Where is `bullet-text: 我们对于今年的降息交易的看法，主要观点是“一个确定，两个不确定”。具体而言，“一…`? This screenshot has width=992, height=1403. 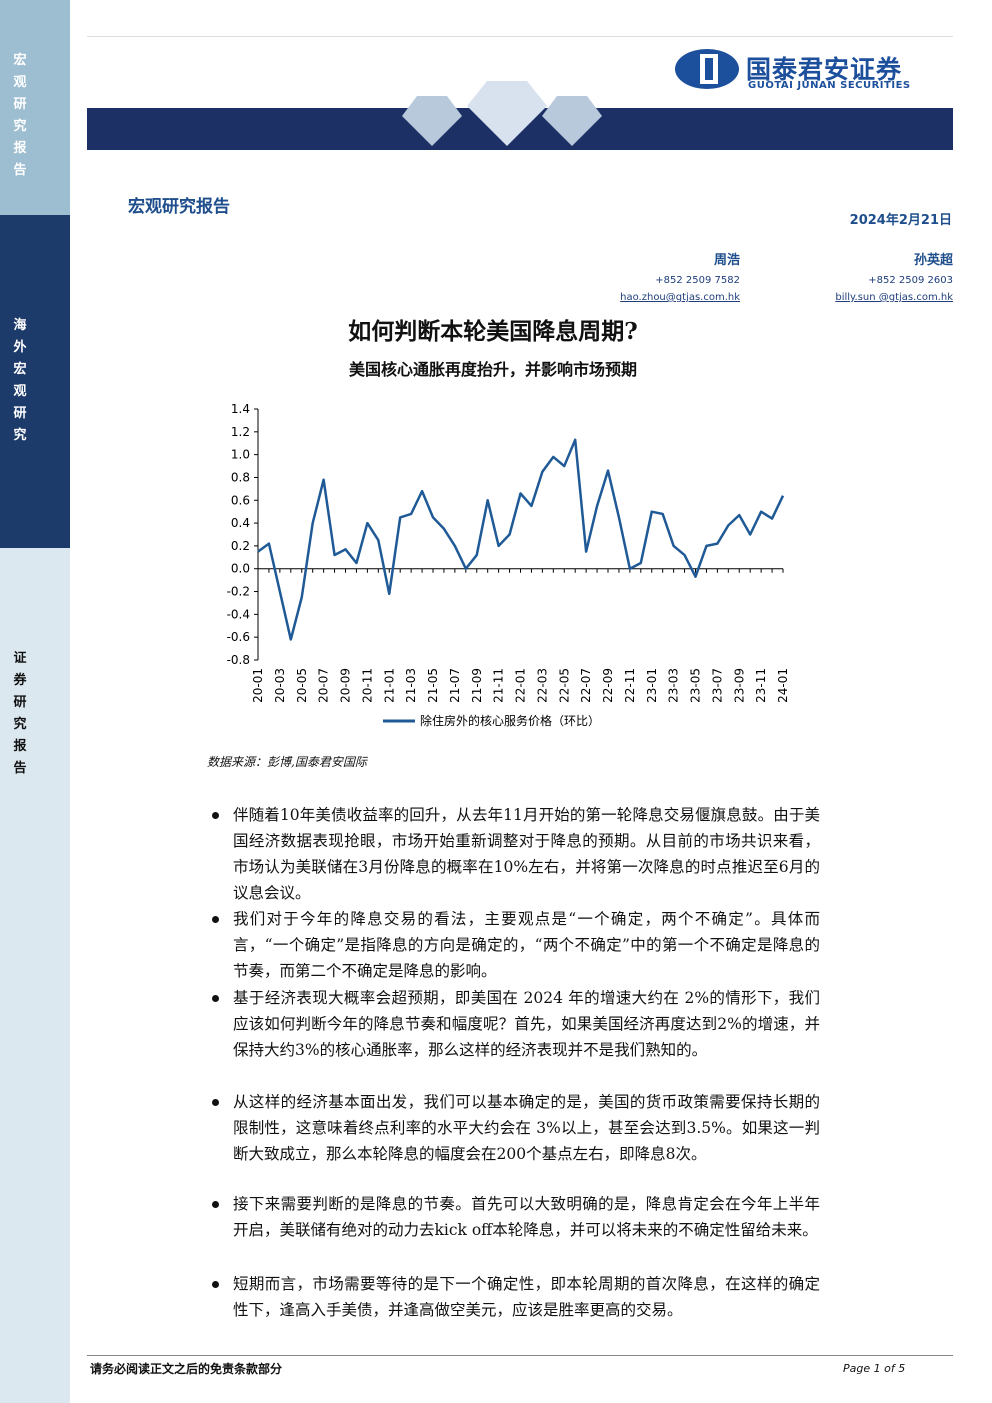 bullet-text: 我们对于今年的降息交易的看法，主要观点是“一个确定，两个不确定”。具体而言，“一… is located at coordinates (526, 945).